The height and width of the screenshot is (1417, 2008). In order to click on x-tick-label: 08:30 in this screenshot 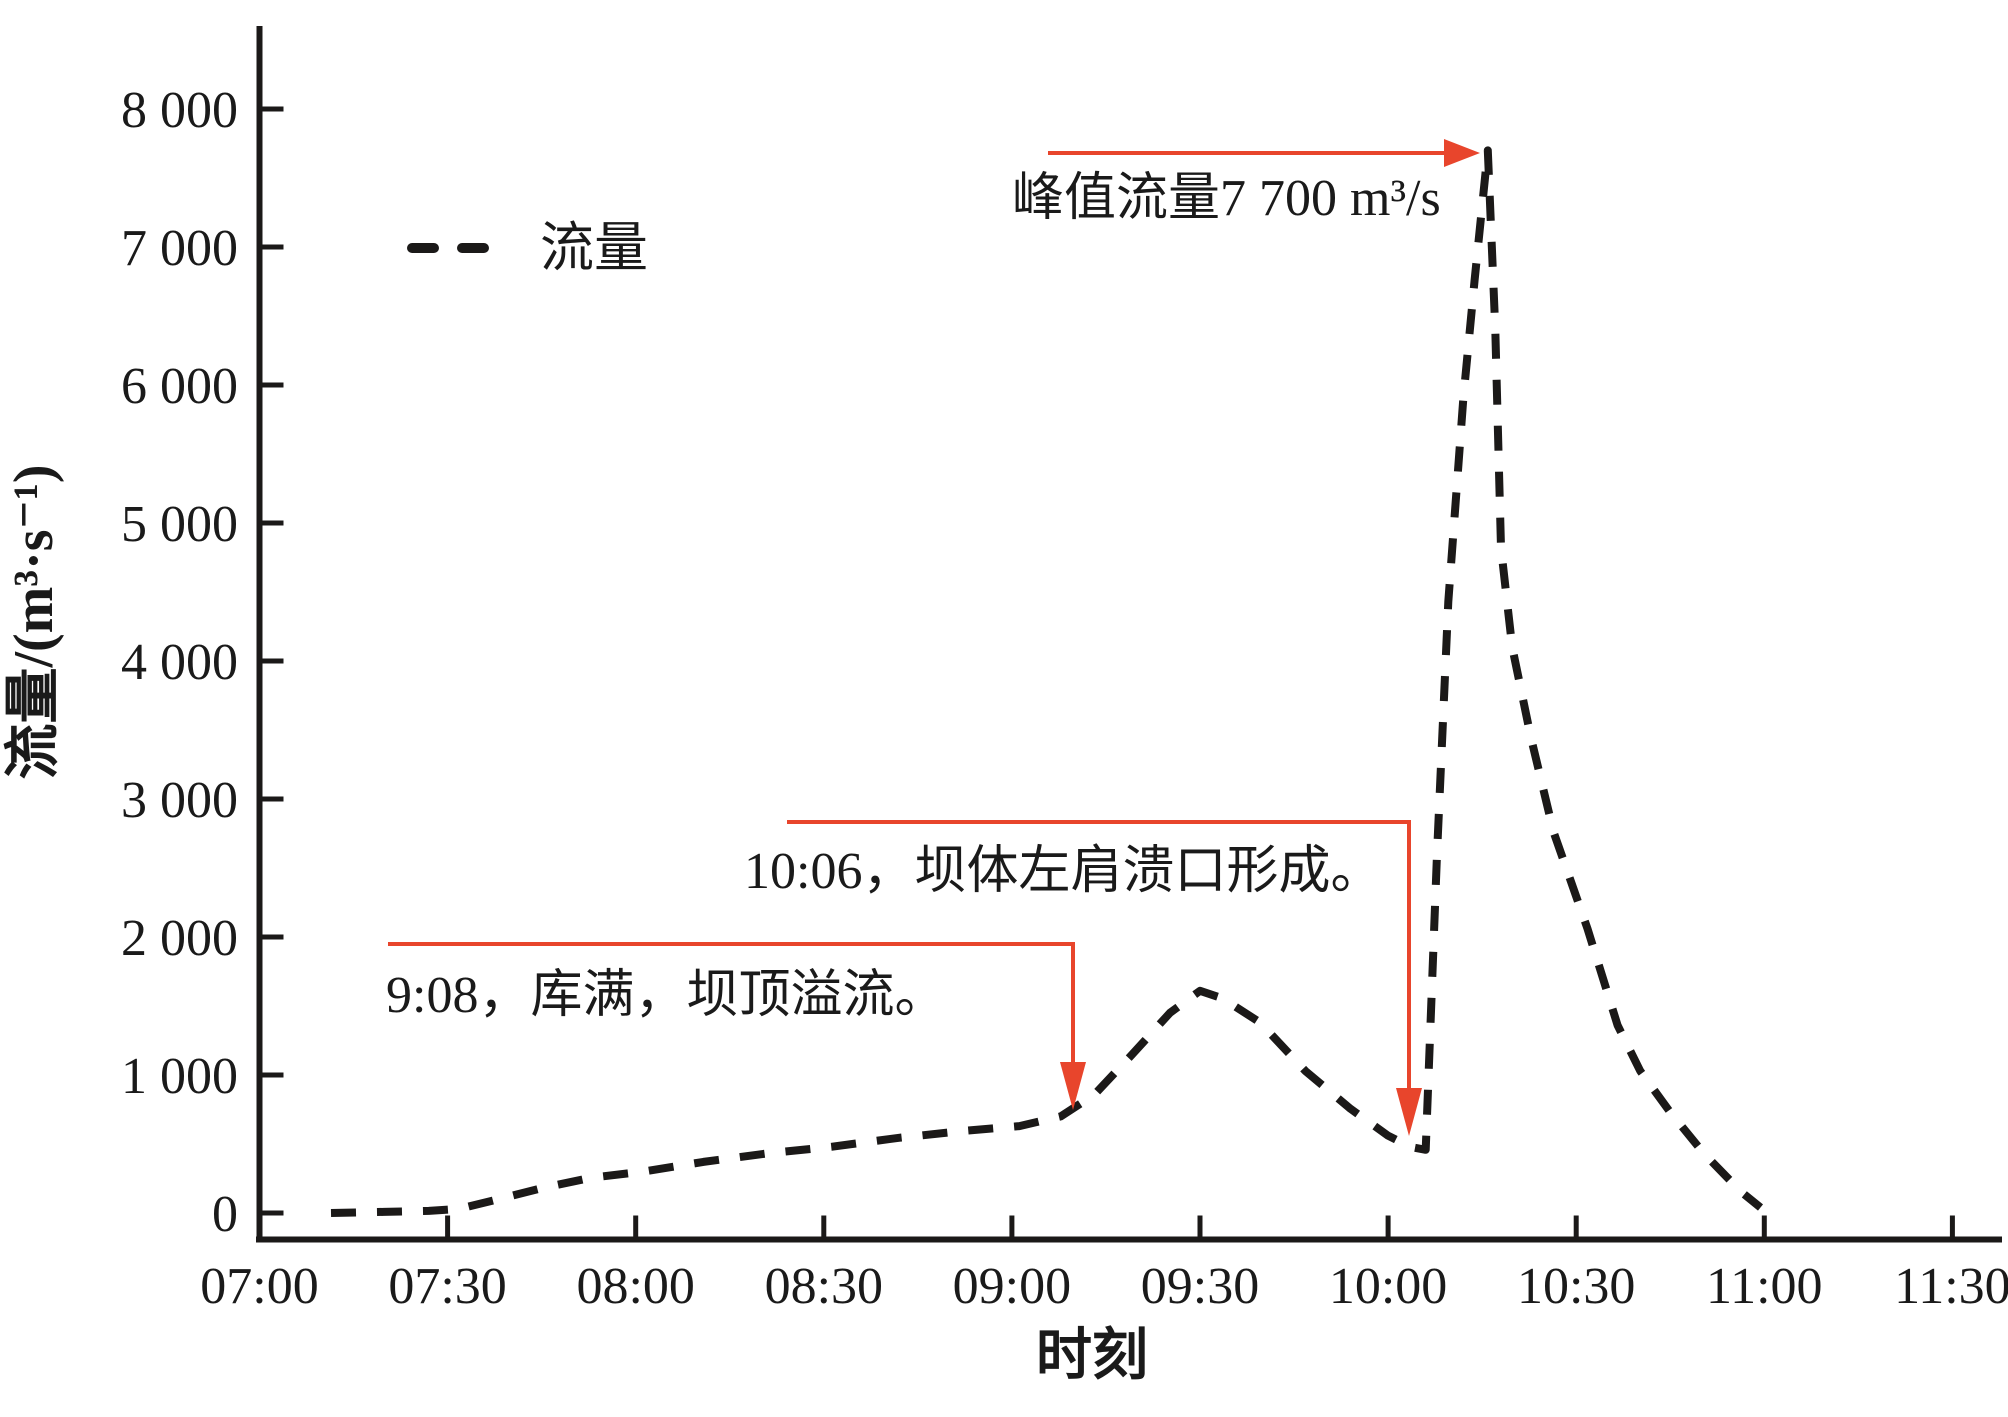, I will do `click(824, 1286)`.